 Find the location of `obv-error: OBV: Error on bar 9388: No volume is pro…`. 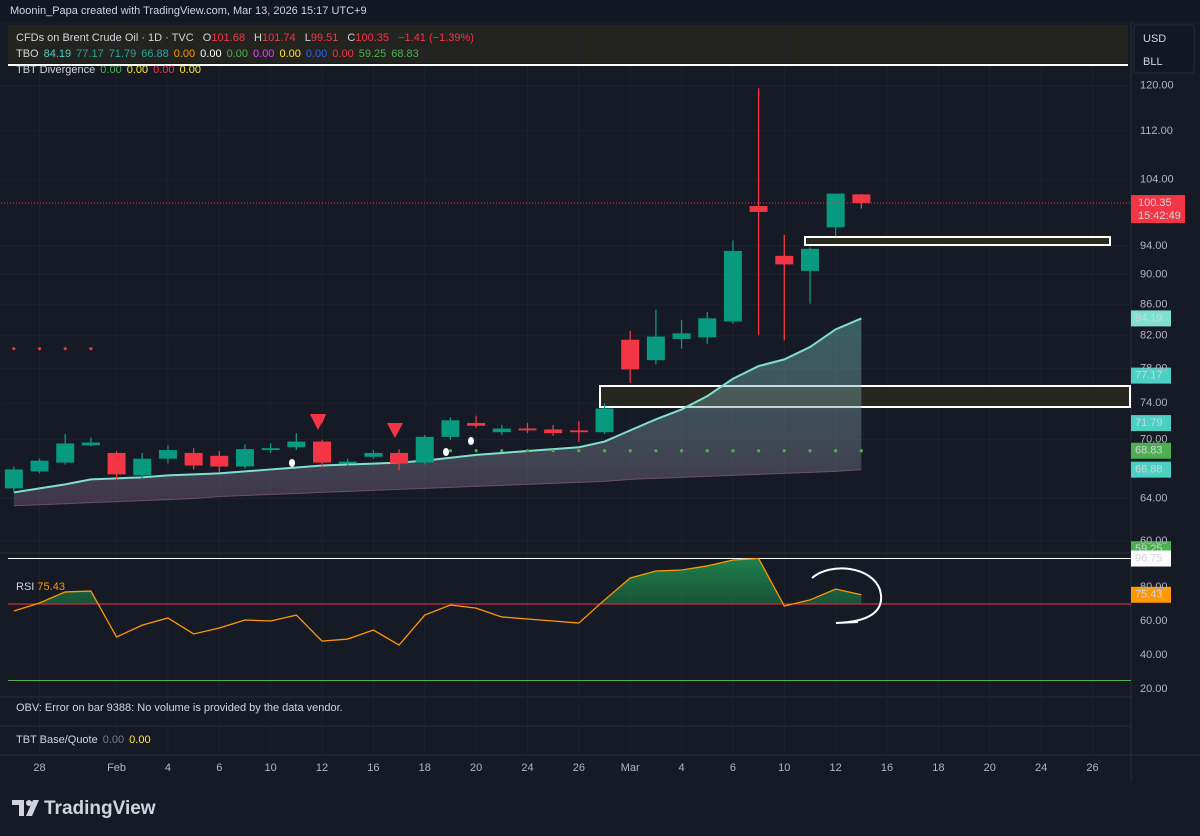

obv-error: OBV: Error on bar 9388: No volume is pro… is located at coordinates (179, 708).